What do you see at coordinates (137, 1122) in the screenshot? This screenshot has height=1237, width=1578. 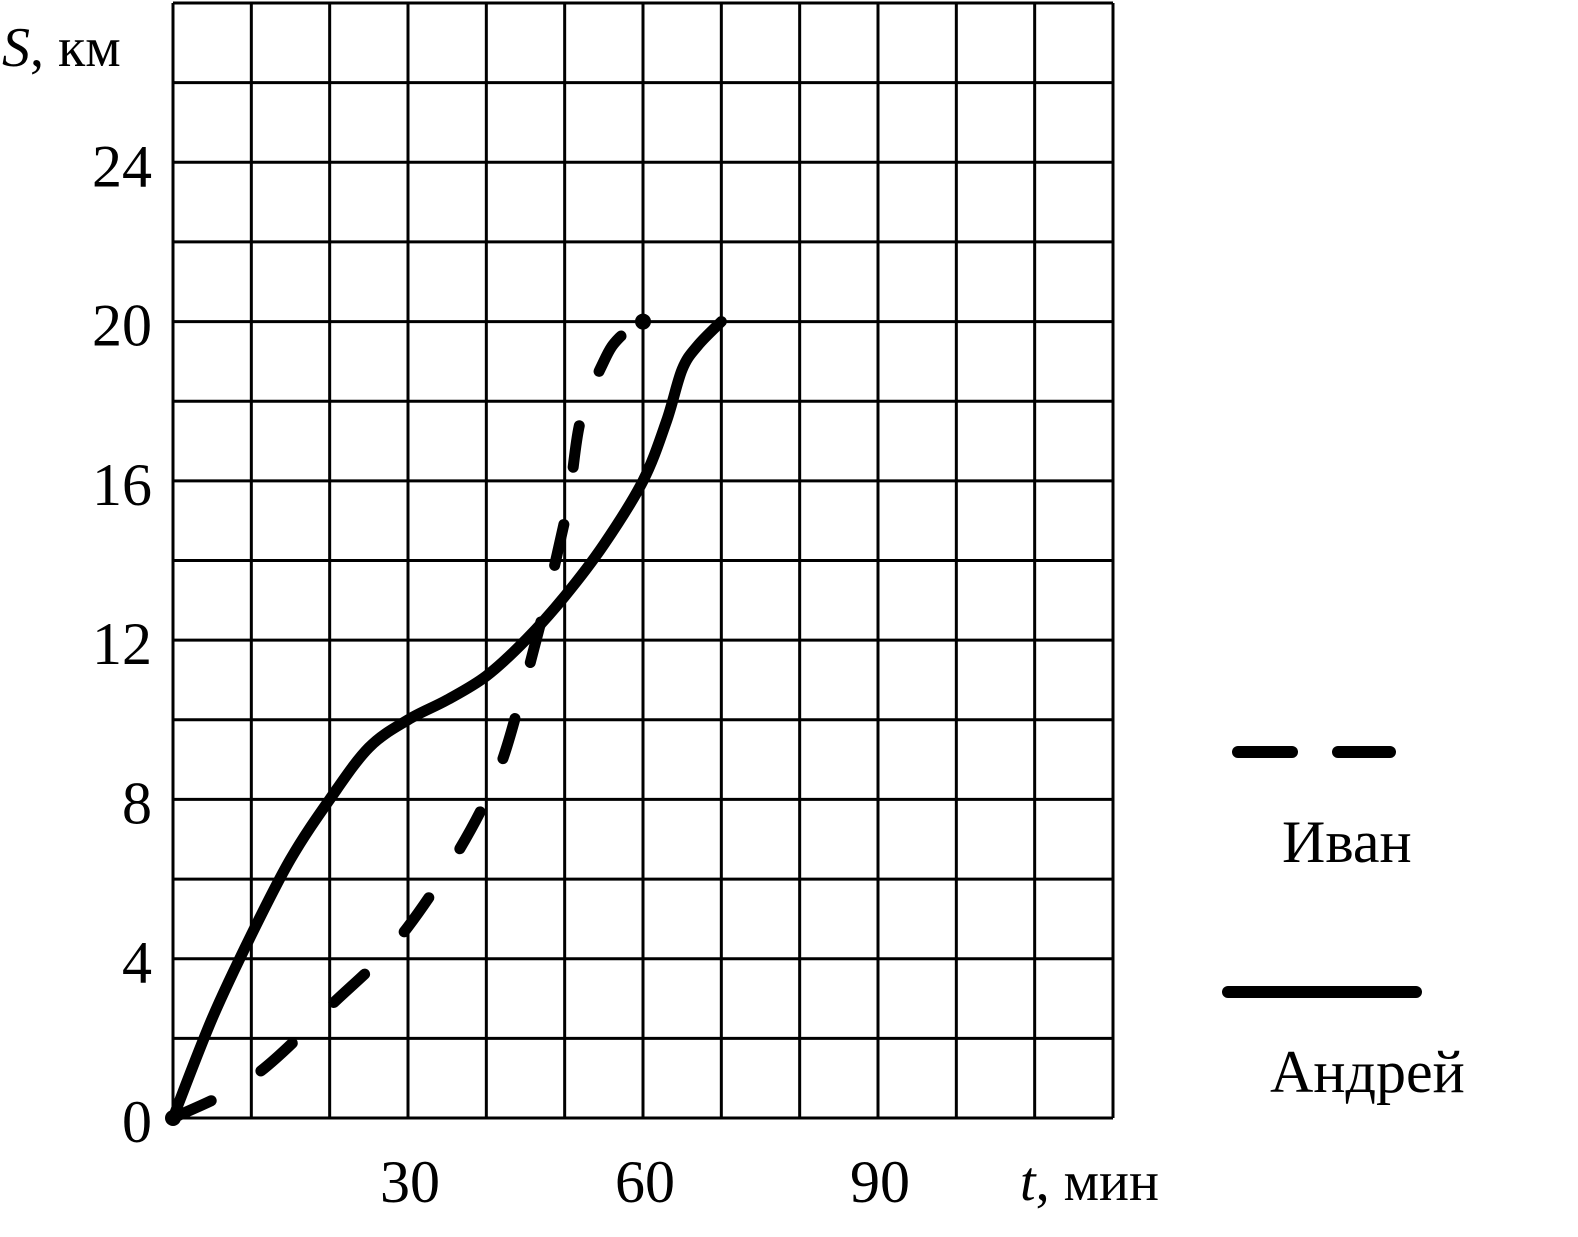 I see `y-tick-label: 0` at bounding box center [137, 1122].